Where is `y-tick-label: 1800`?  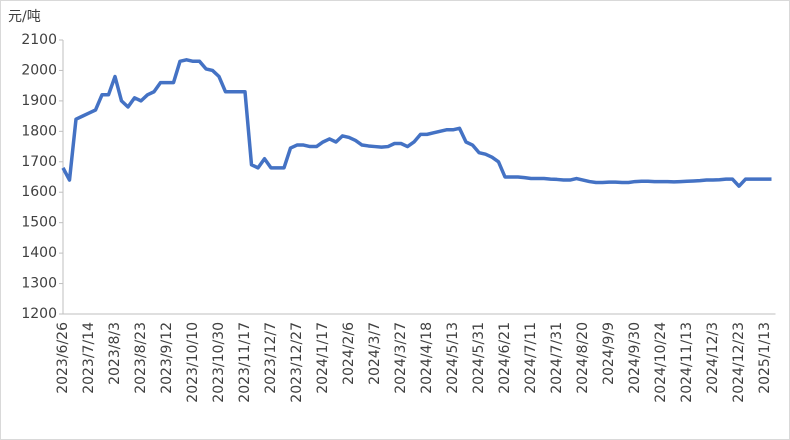 y-tick-label: 1800 is located at coordinates (39, 131).